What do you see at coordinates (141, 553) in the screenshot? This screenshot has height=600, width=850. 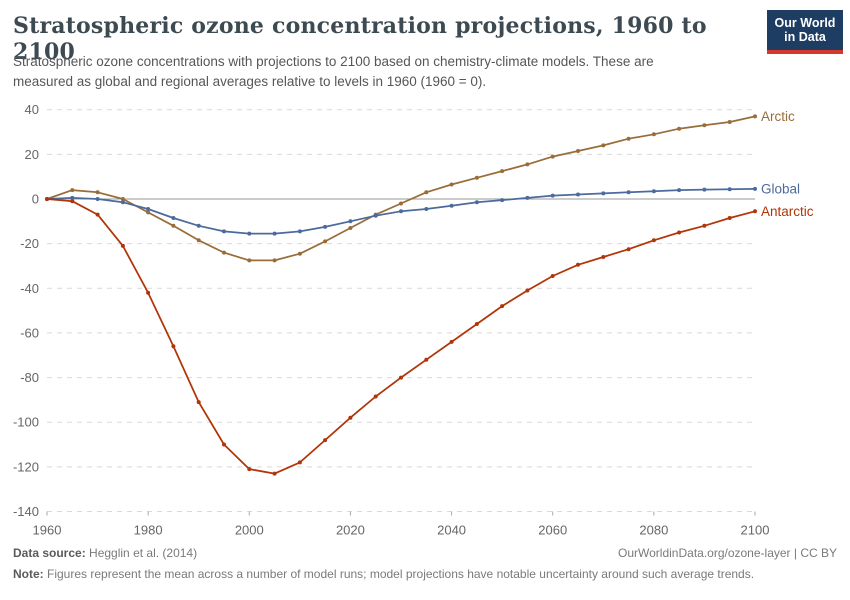 I see `data-source-value: Hegglin et al. (2014)` at bounding box center [141, 553].